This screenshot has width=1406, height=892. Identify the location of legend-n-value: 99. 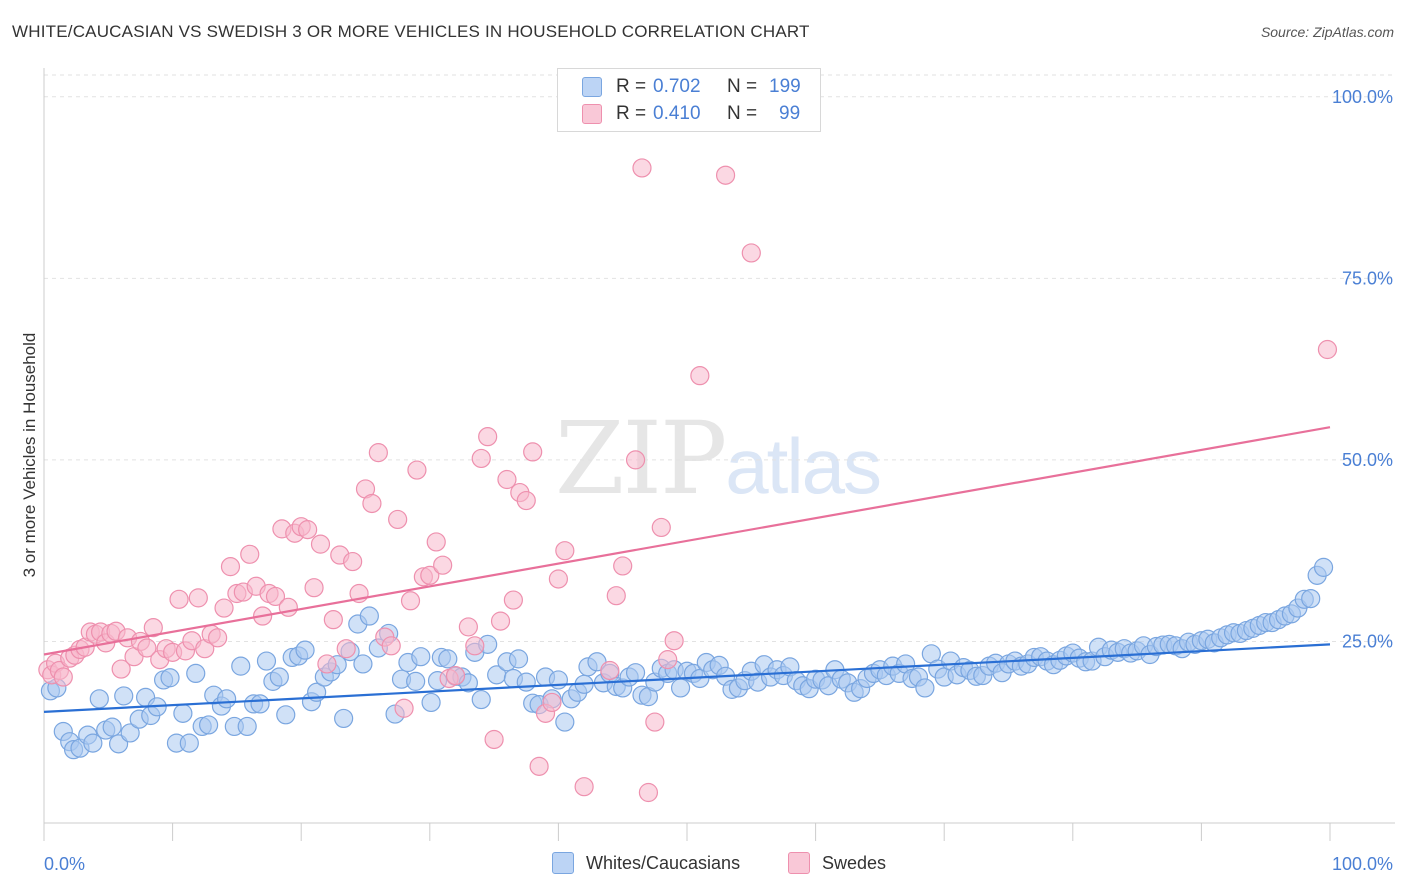
(790, 113).